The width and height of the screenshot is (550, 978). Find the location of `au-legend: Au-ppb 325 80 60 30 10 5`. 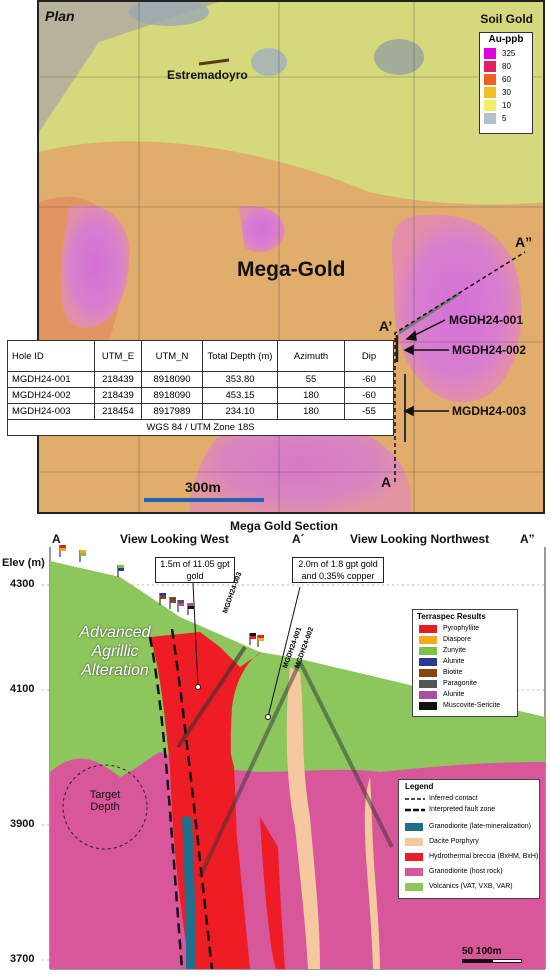

au-legend: Au-ppb 325 80 60 30 10 5 is located at coordinates (506, 83).